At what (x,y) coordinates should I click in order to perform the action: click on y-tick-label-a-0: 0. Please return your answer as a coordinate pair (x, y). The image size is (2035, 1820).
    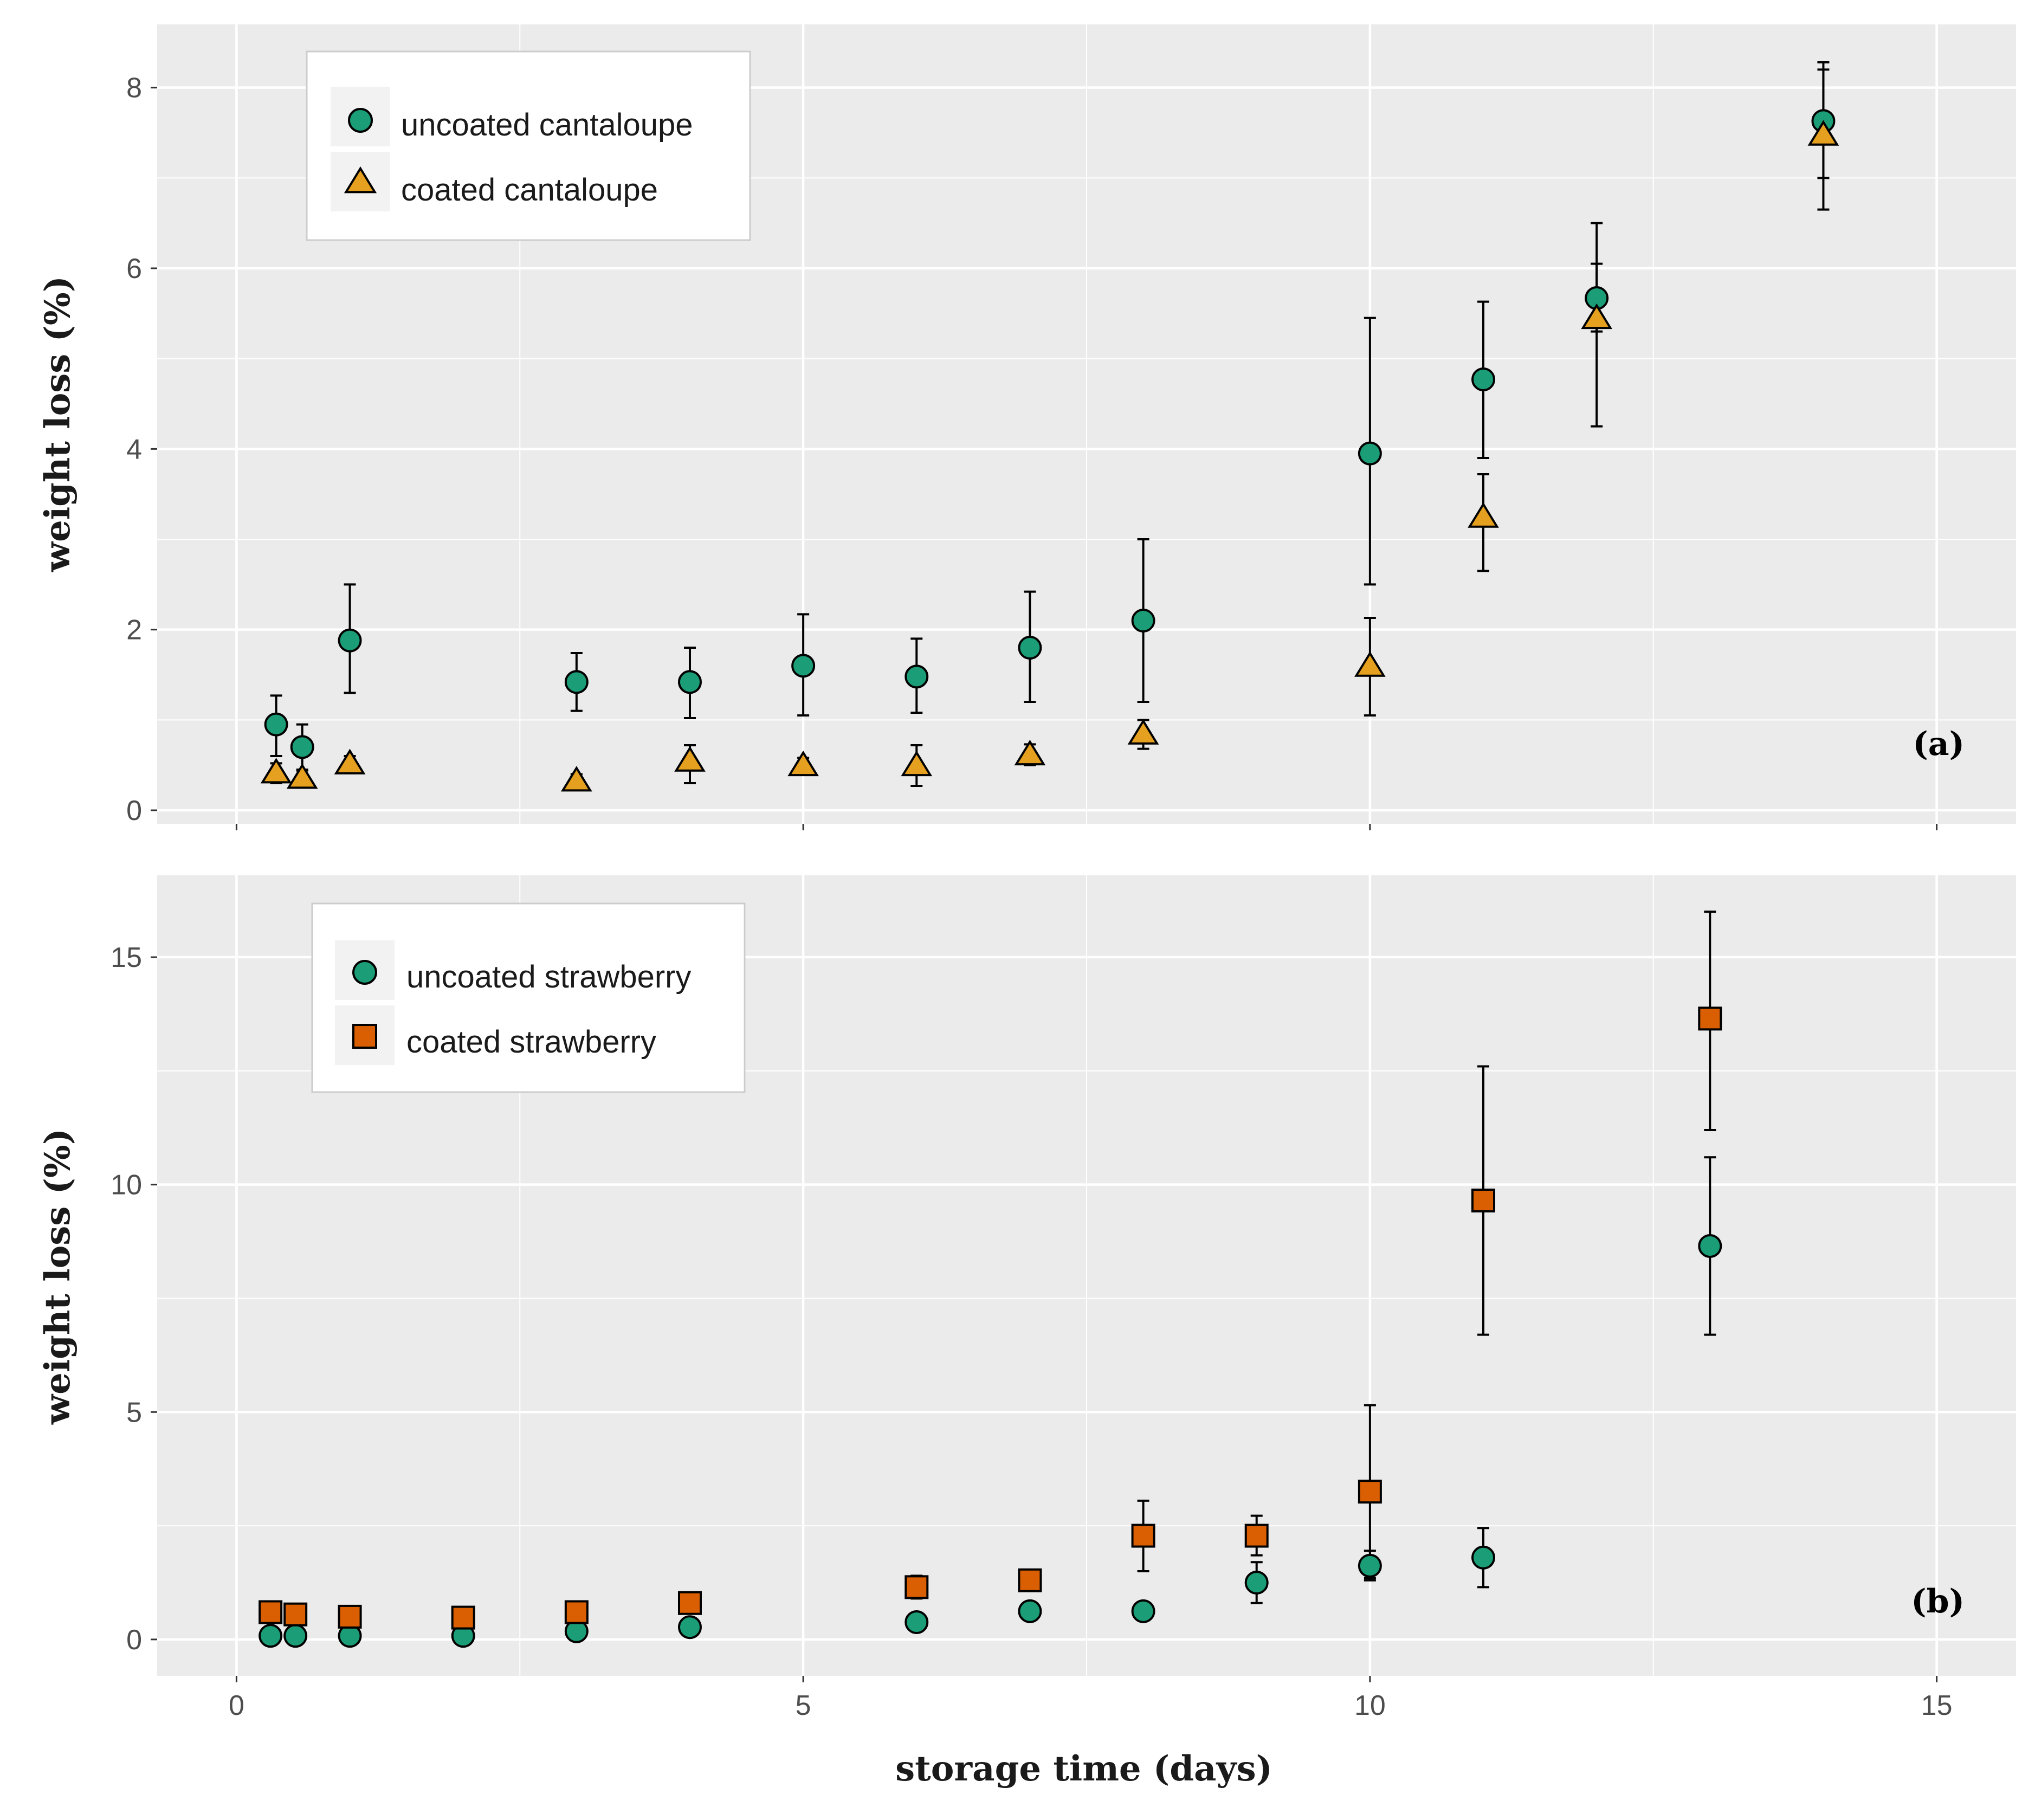
    Looking at the image, I should click on (134, 811).